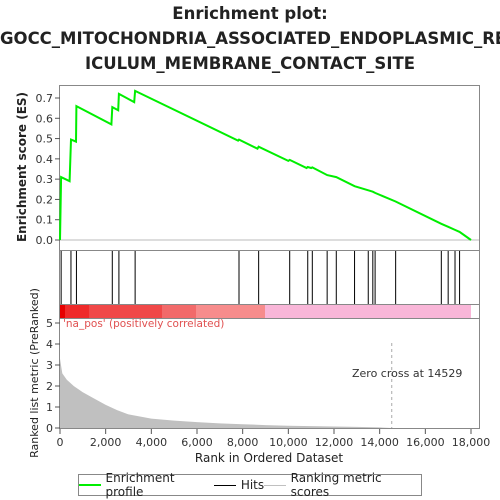  I want to click on zero-cross-label: Zero cross at 14529, so click(407, 373).